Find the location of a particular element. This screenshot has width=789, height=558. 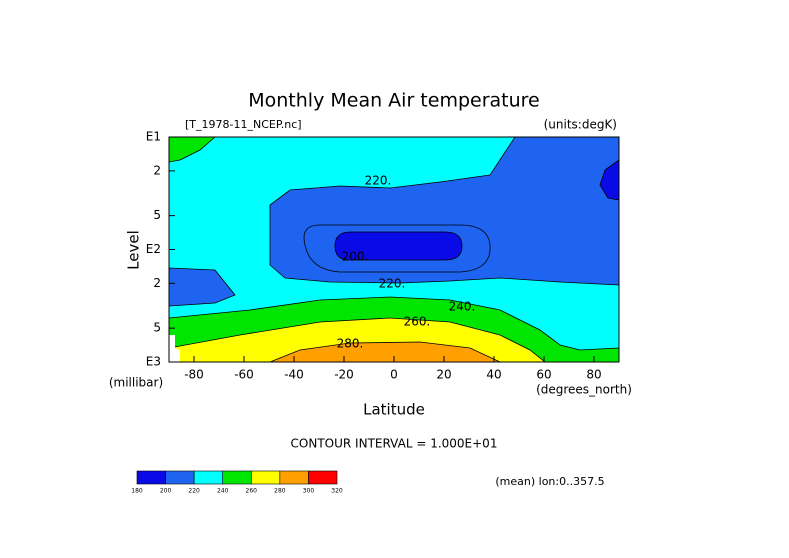

x-axis-label: Latitude is located at coordinates (394, 410).